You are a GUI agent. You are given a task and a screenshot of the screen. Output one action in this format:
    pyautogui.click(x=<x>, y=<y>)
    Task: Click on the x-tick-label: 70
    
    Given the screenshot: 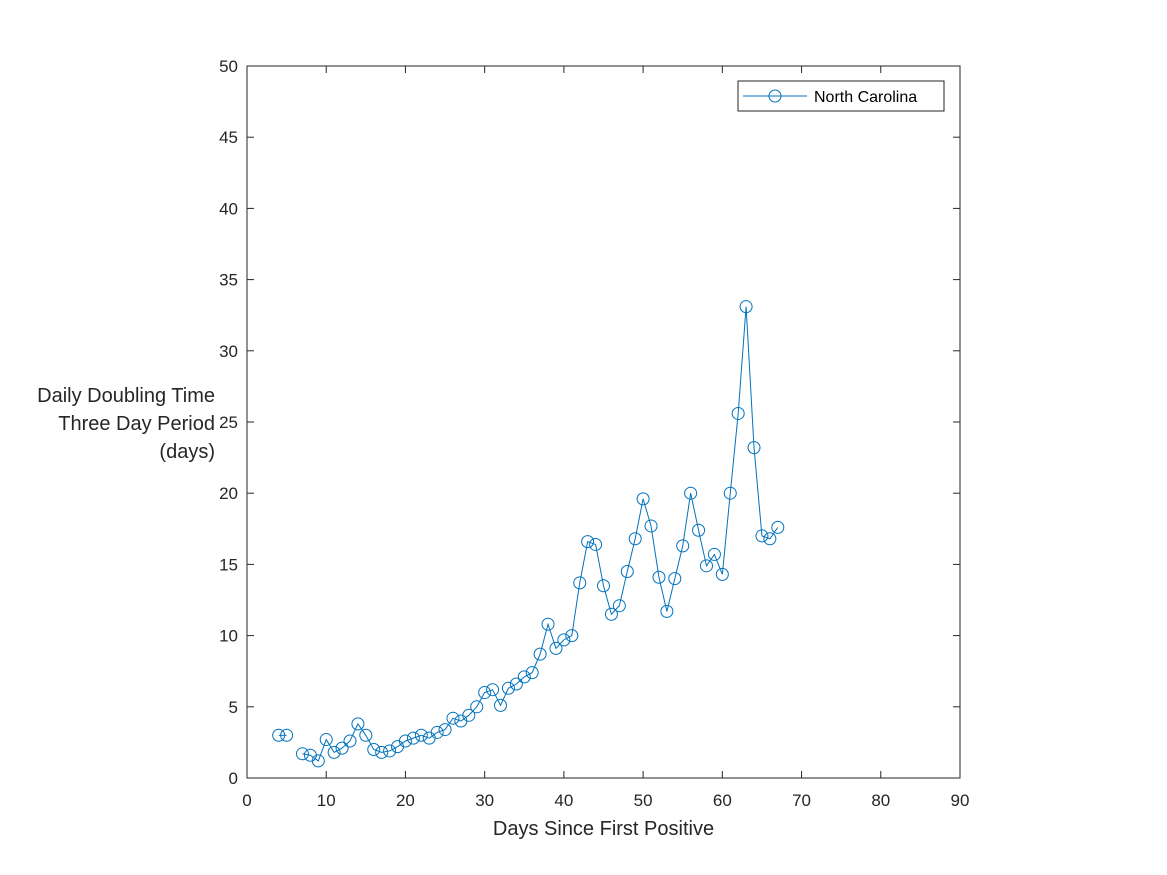 What is the action you would take?
    pyautogui.click(x=801, y=800)
    